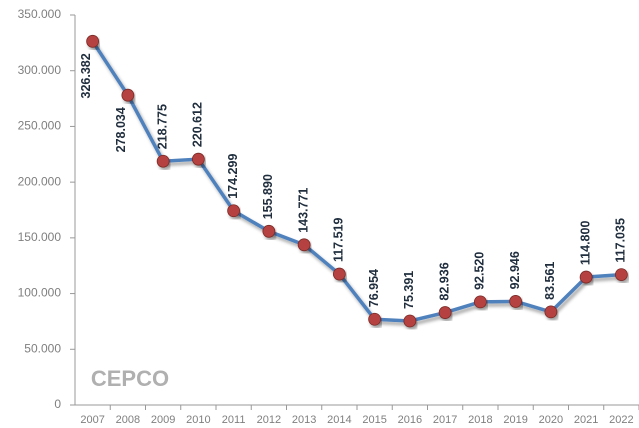  I want to click on y-tick-label: 100.000, so click(40, 293).